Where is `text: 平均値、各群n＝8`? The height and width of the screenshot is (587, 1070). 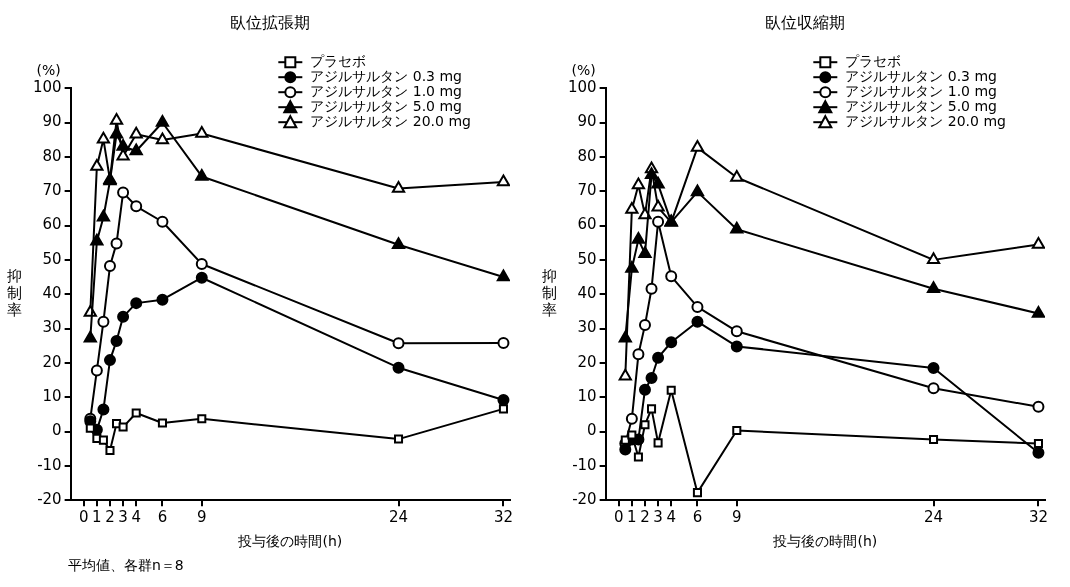 text: 平均値、各群n＝8 is located at coordinates (126, 566).